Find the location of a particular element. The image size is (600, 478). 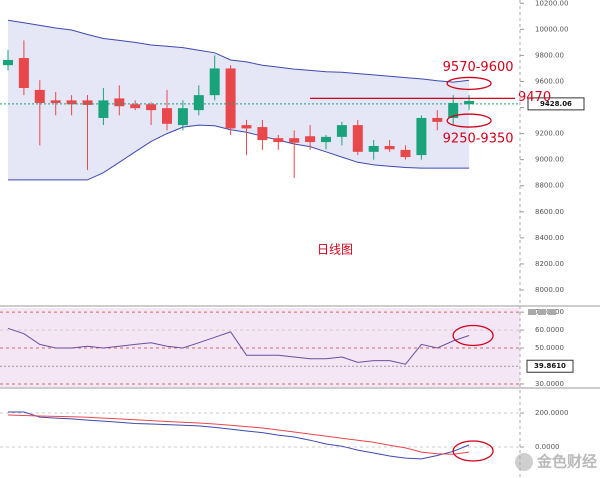

marker-label: 39.8610 is located at coordinates (550, 366).